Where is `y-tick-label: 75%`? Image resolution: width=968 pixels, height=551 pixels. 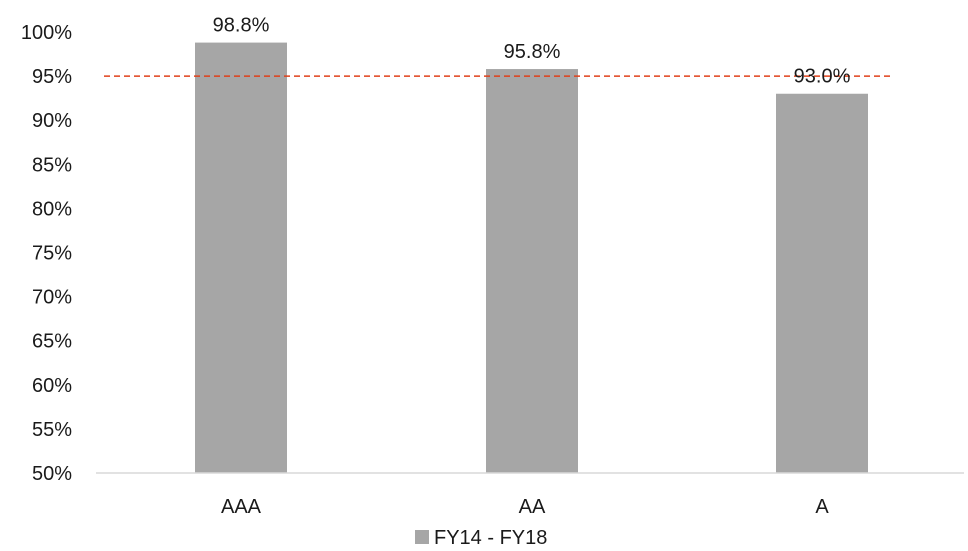
y-tick-label: 75% is located at coordinates (52, 254).